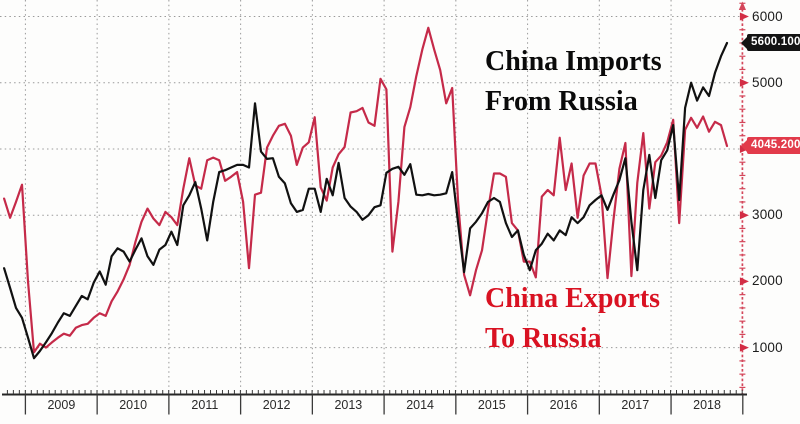 The image size is (800, 424). I want to click on x-tick-label: 2010, so click(133, 405).